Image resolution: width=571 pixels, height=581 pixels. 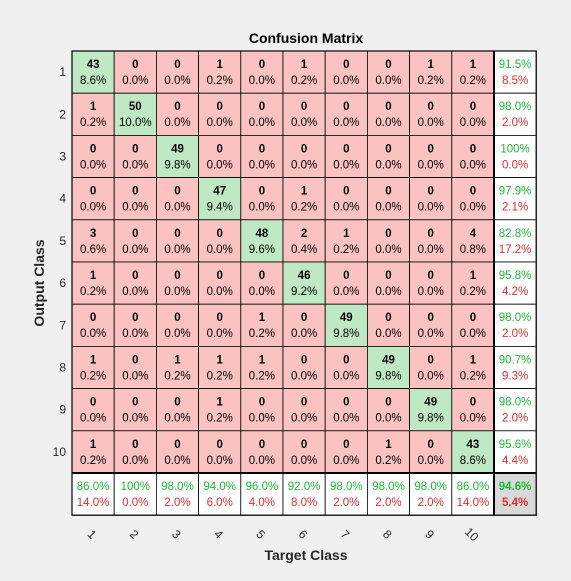 I want to click on row-accuracy: 97.9%, so click(x=515, y=192).